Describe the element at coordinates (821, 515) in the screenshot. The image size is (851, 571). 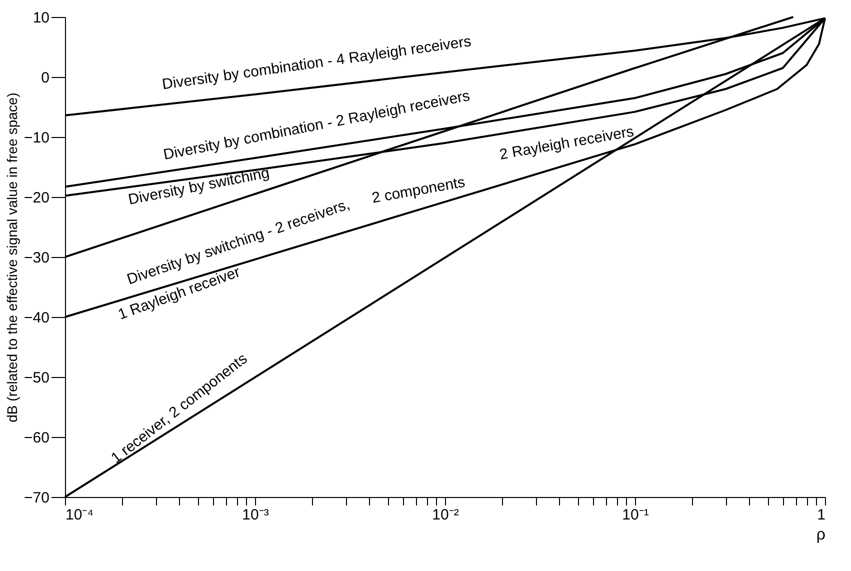
I see `x-tick-label: 1` at that location.